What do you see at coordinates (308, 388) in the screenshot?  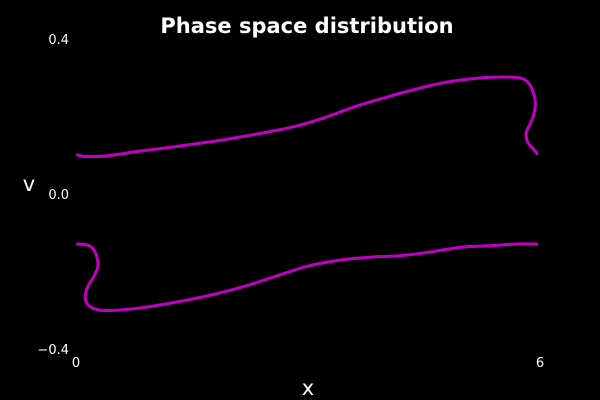 I see `x-axis-label: x` at bounding box center [308, 388].